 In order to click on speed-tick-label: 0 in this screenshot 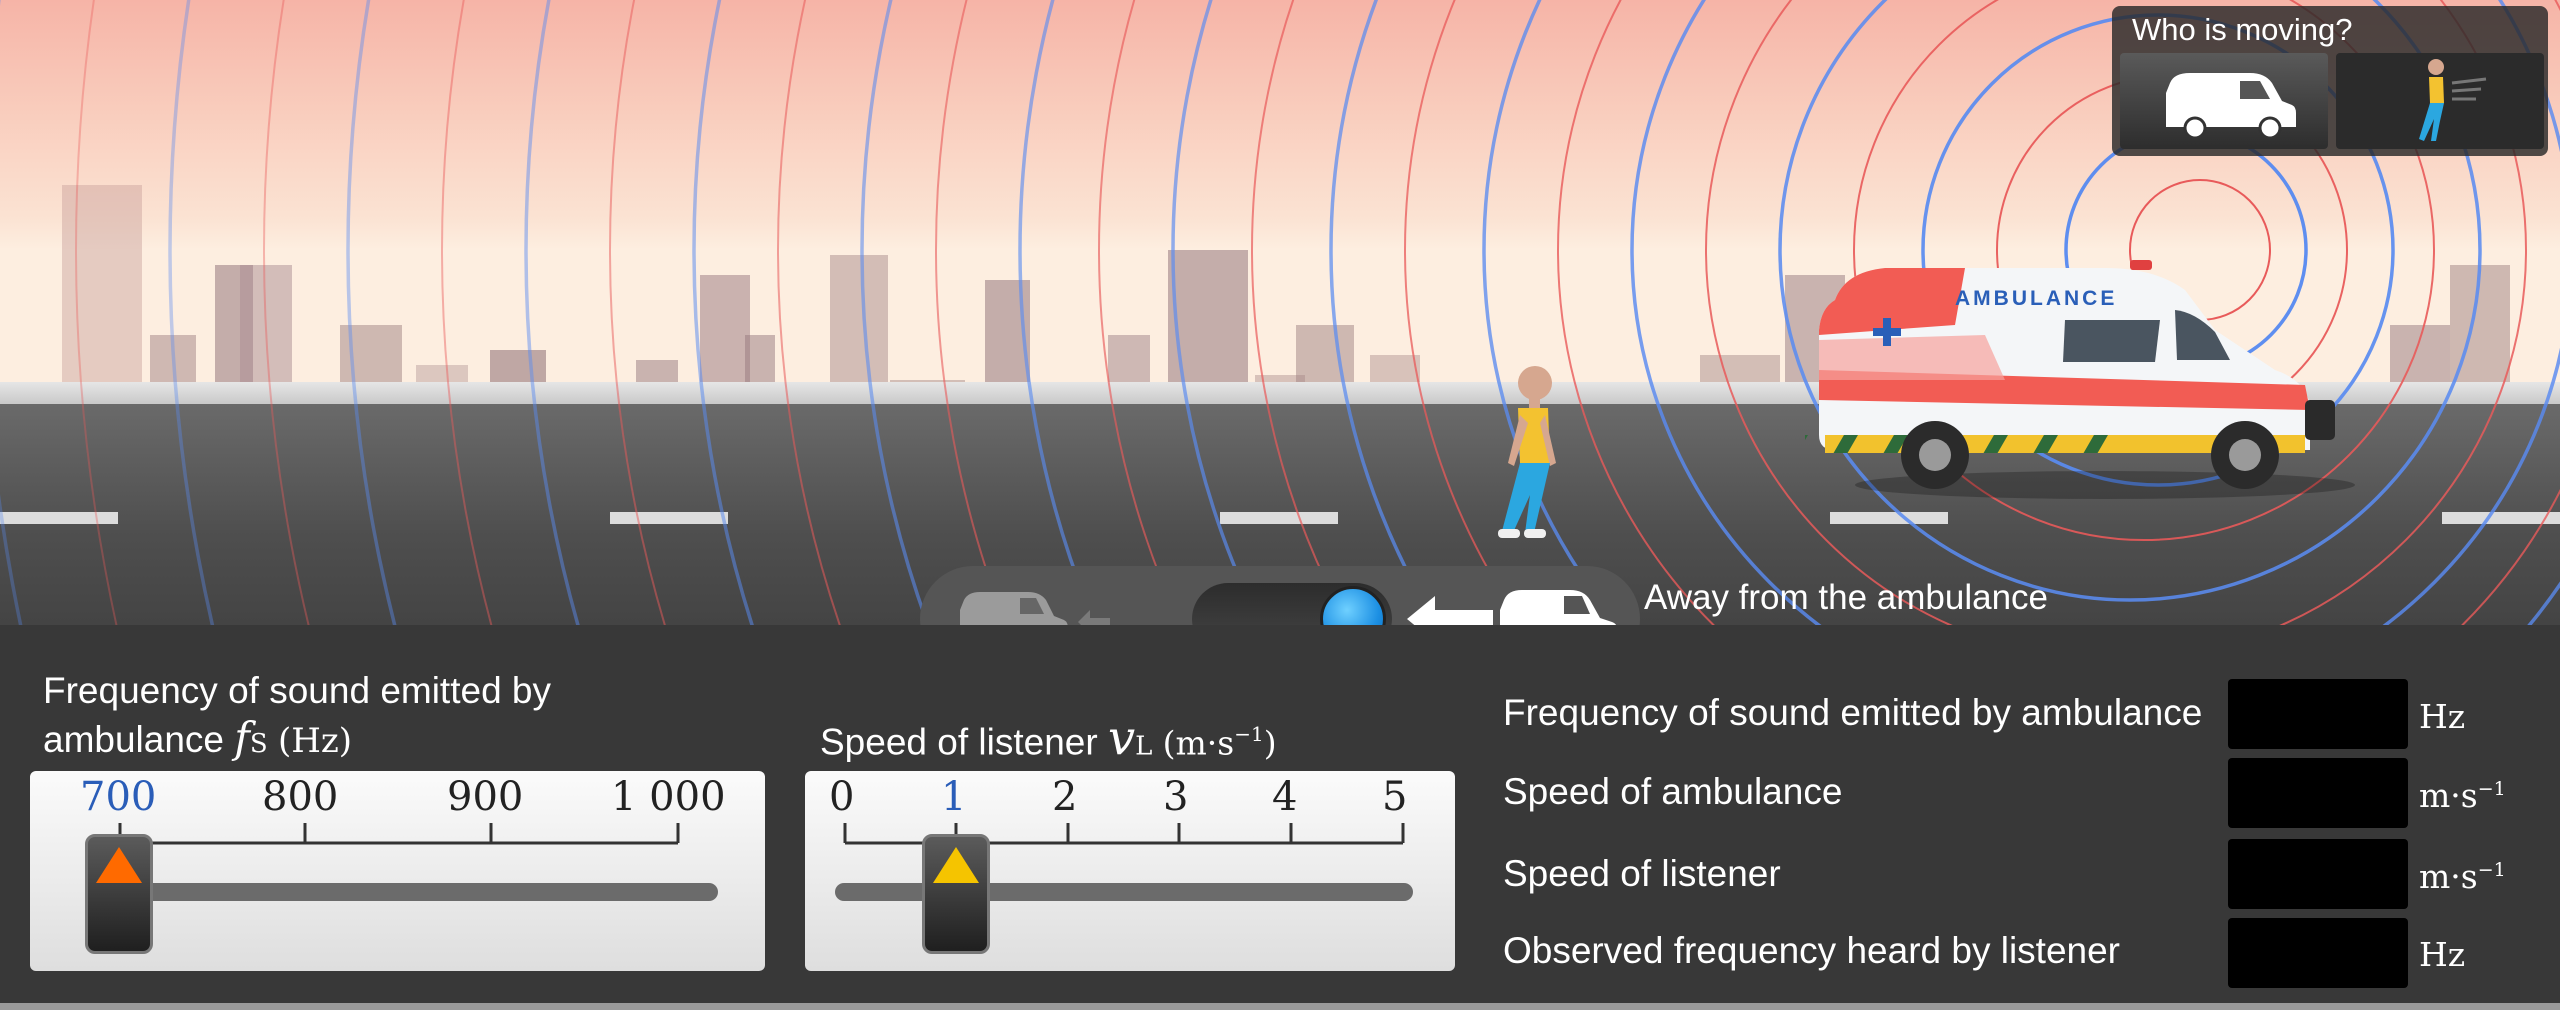, I will do `click(842, 797)`.